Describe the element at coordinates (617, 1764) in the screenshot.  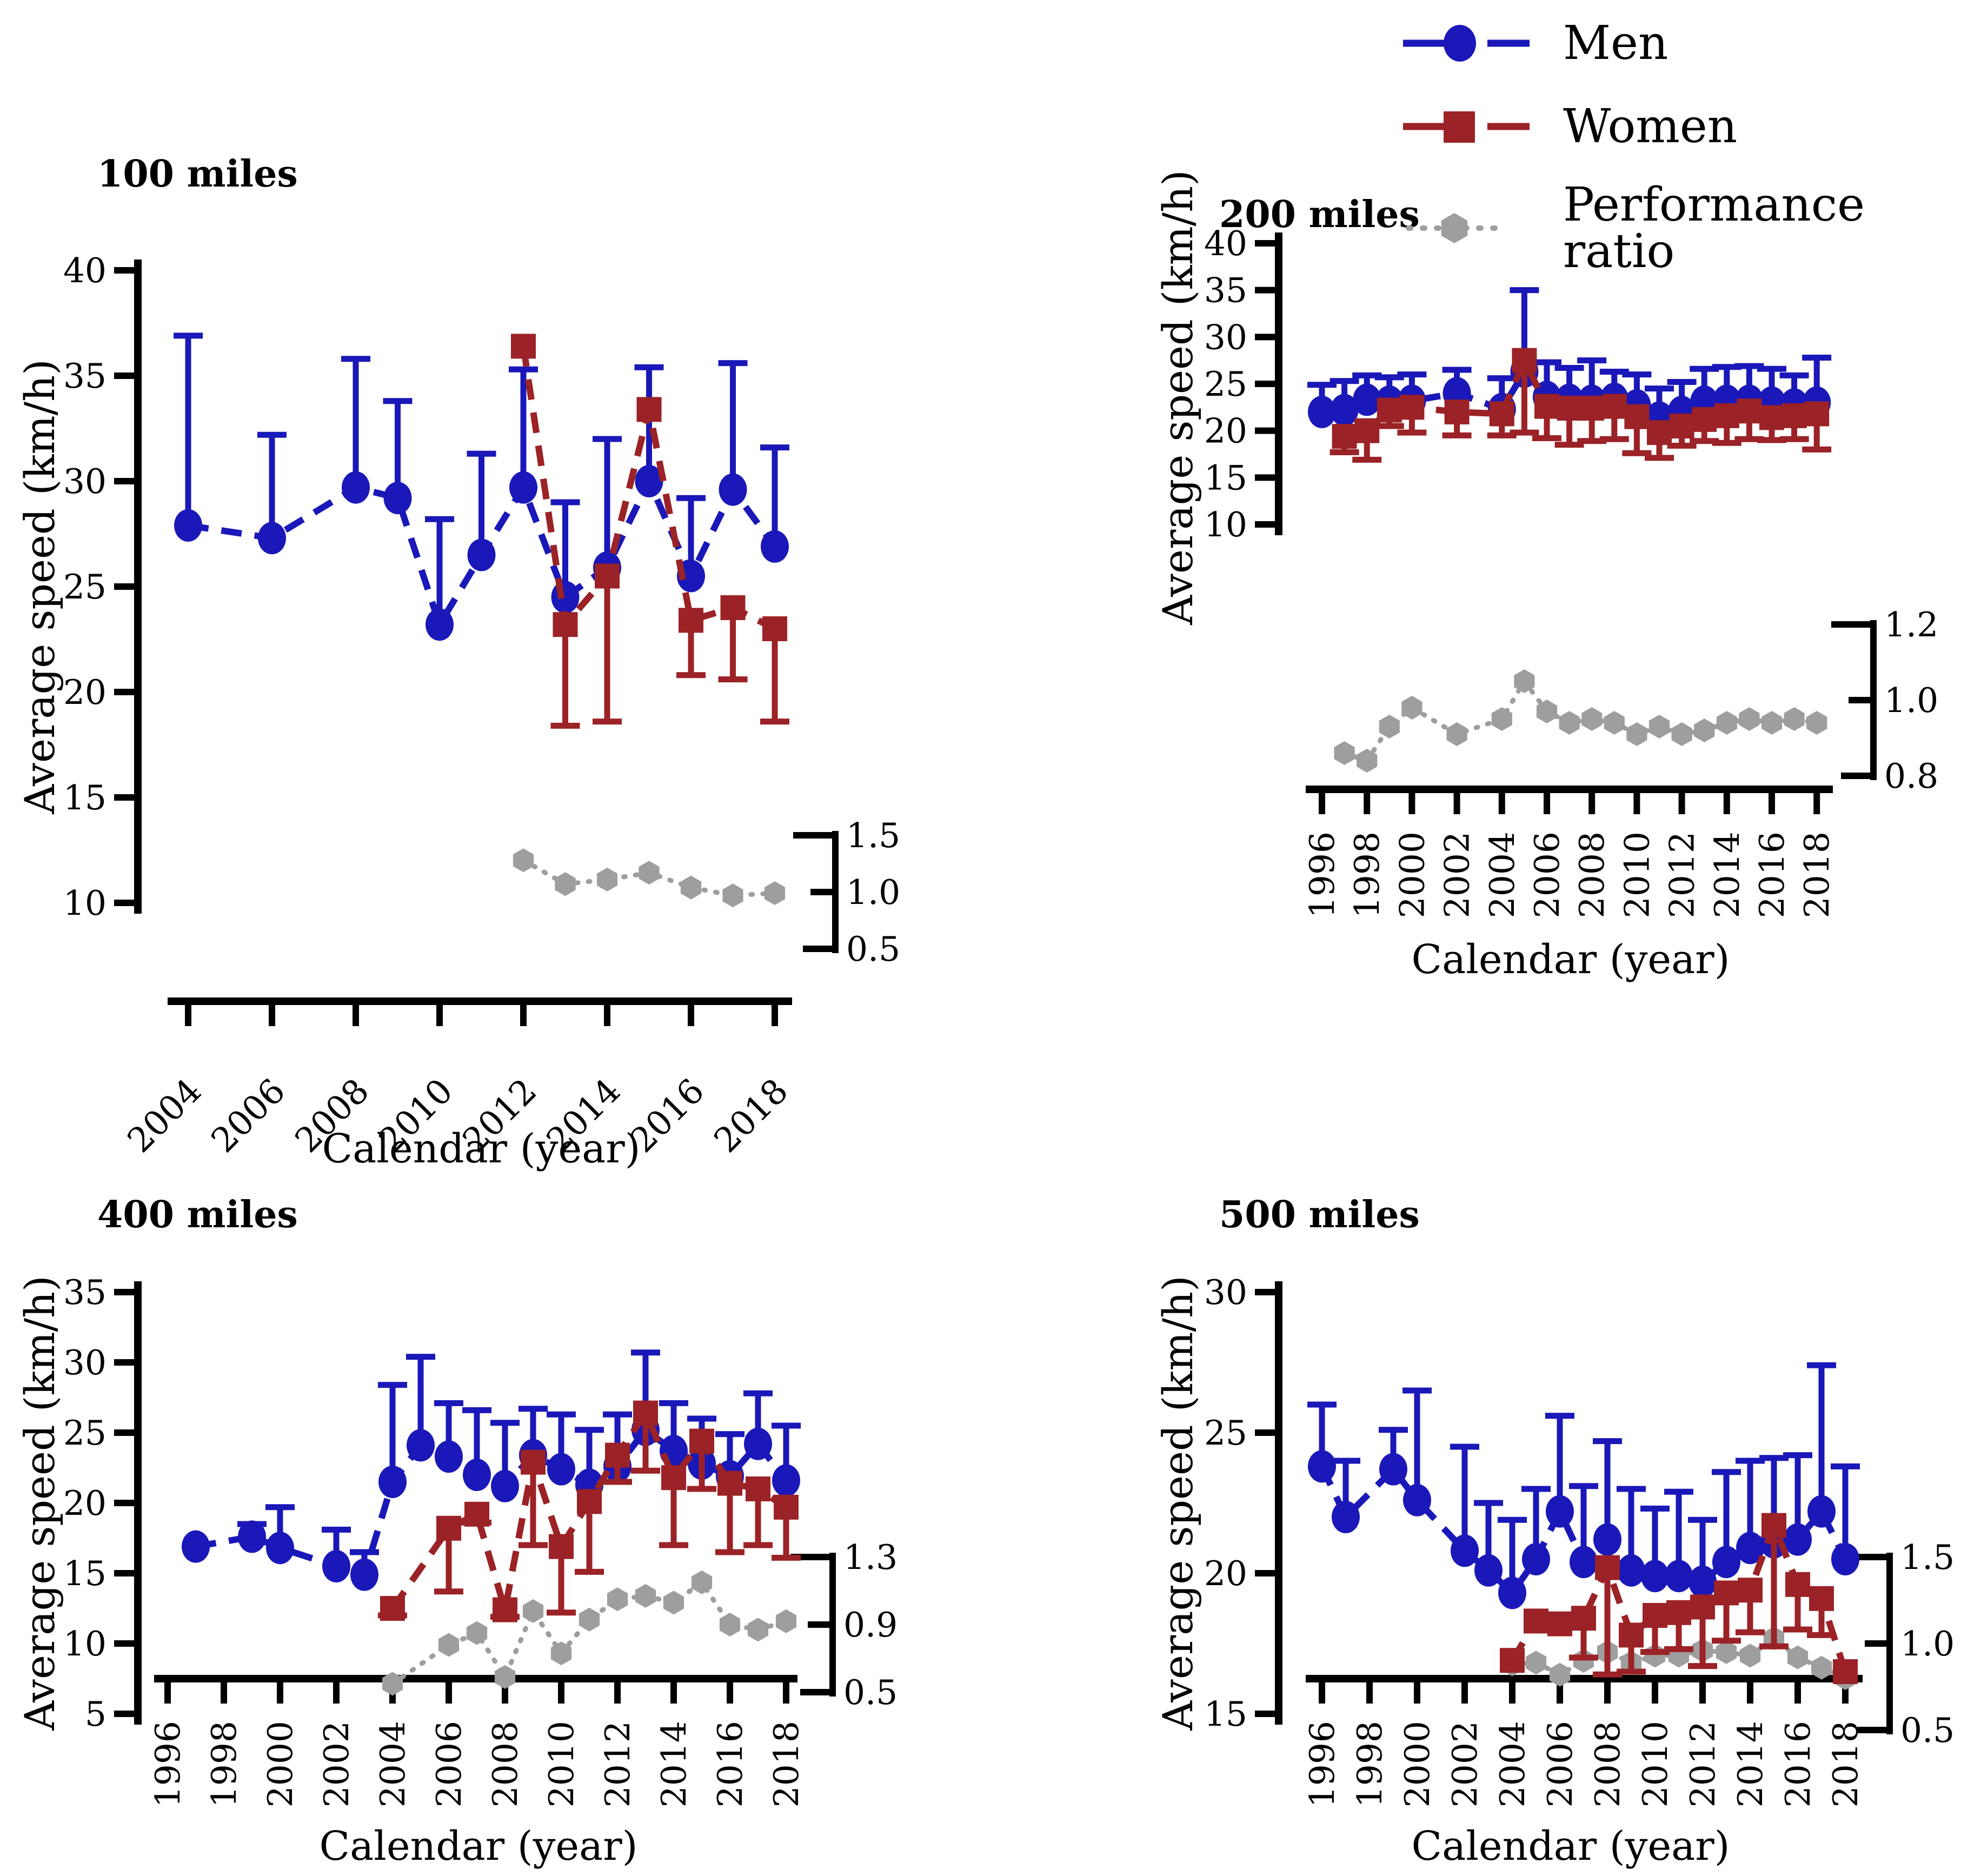
I see `x-tick-label: 2012` at that location.